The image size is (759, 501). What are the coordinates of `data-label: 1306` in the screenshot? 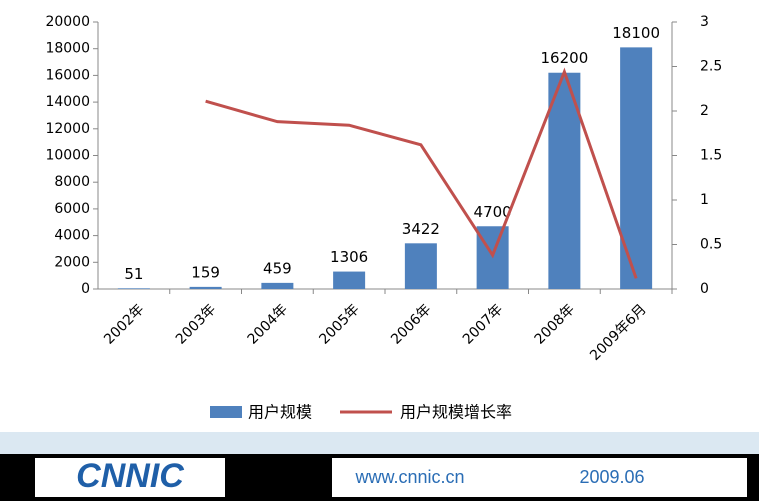 It's located at (349, 257).